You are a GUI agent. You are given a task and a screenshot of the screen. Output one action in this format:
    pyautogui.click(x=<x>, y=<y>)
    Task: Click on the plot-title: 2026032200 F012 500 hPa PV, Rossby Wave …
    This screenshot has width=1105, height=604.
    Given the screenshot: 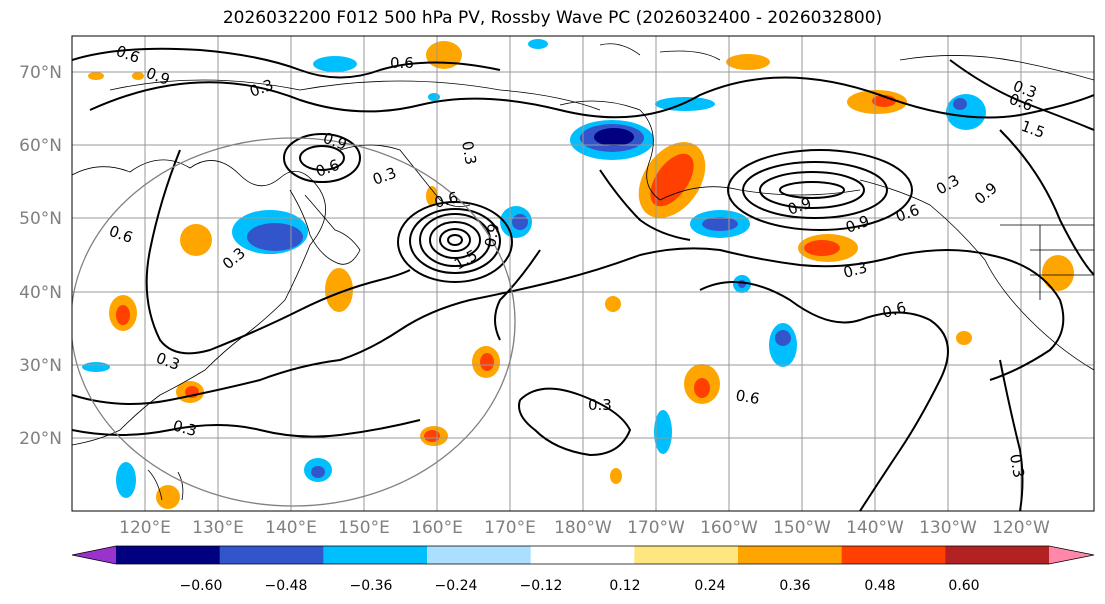 What is the action you would take?
    pyautogui.click(x=552, y=18)
    